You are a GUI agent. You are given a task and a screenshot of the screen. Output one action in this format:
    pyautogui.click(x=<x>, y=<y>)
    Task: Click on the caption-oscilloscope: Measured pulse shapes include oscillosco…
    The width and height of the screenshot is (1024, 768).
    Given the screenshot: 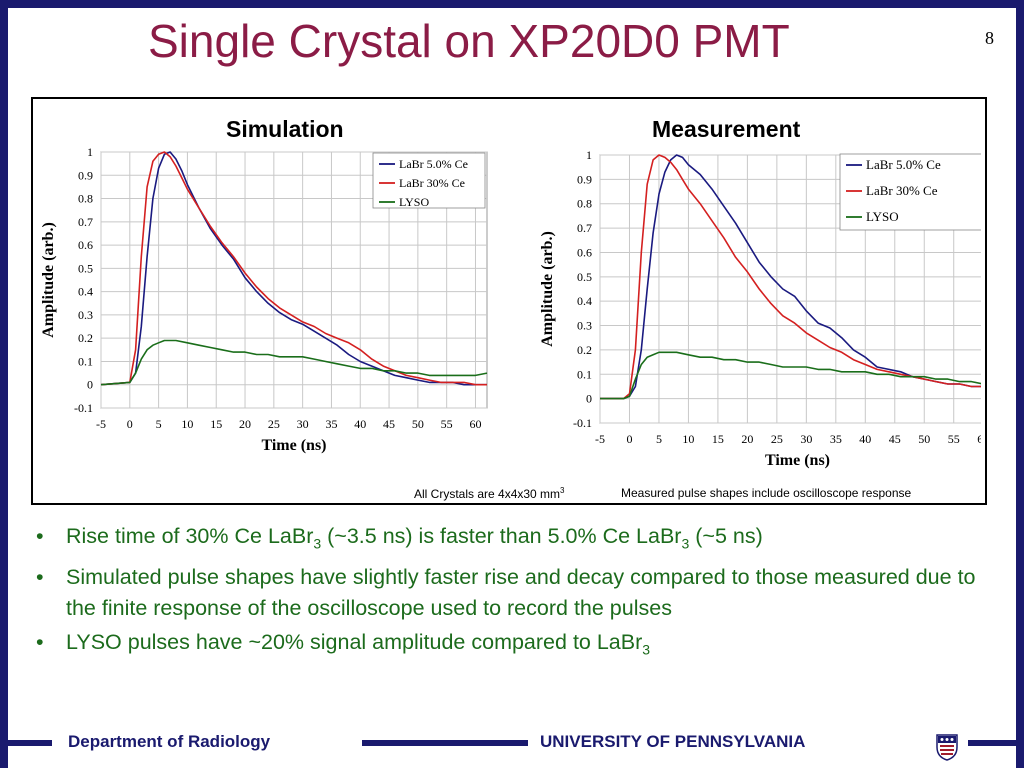 What is the action you would take?
    pyautogui.click(x=766, y=493)
    